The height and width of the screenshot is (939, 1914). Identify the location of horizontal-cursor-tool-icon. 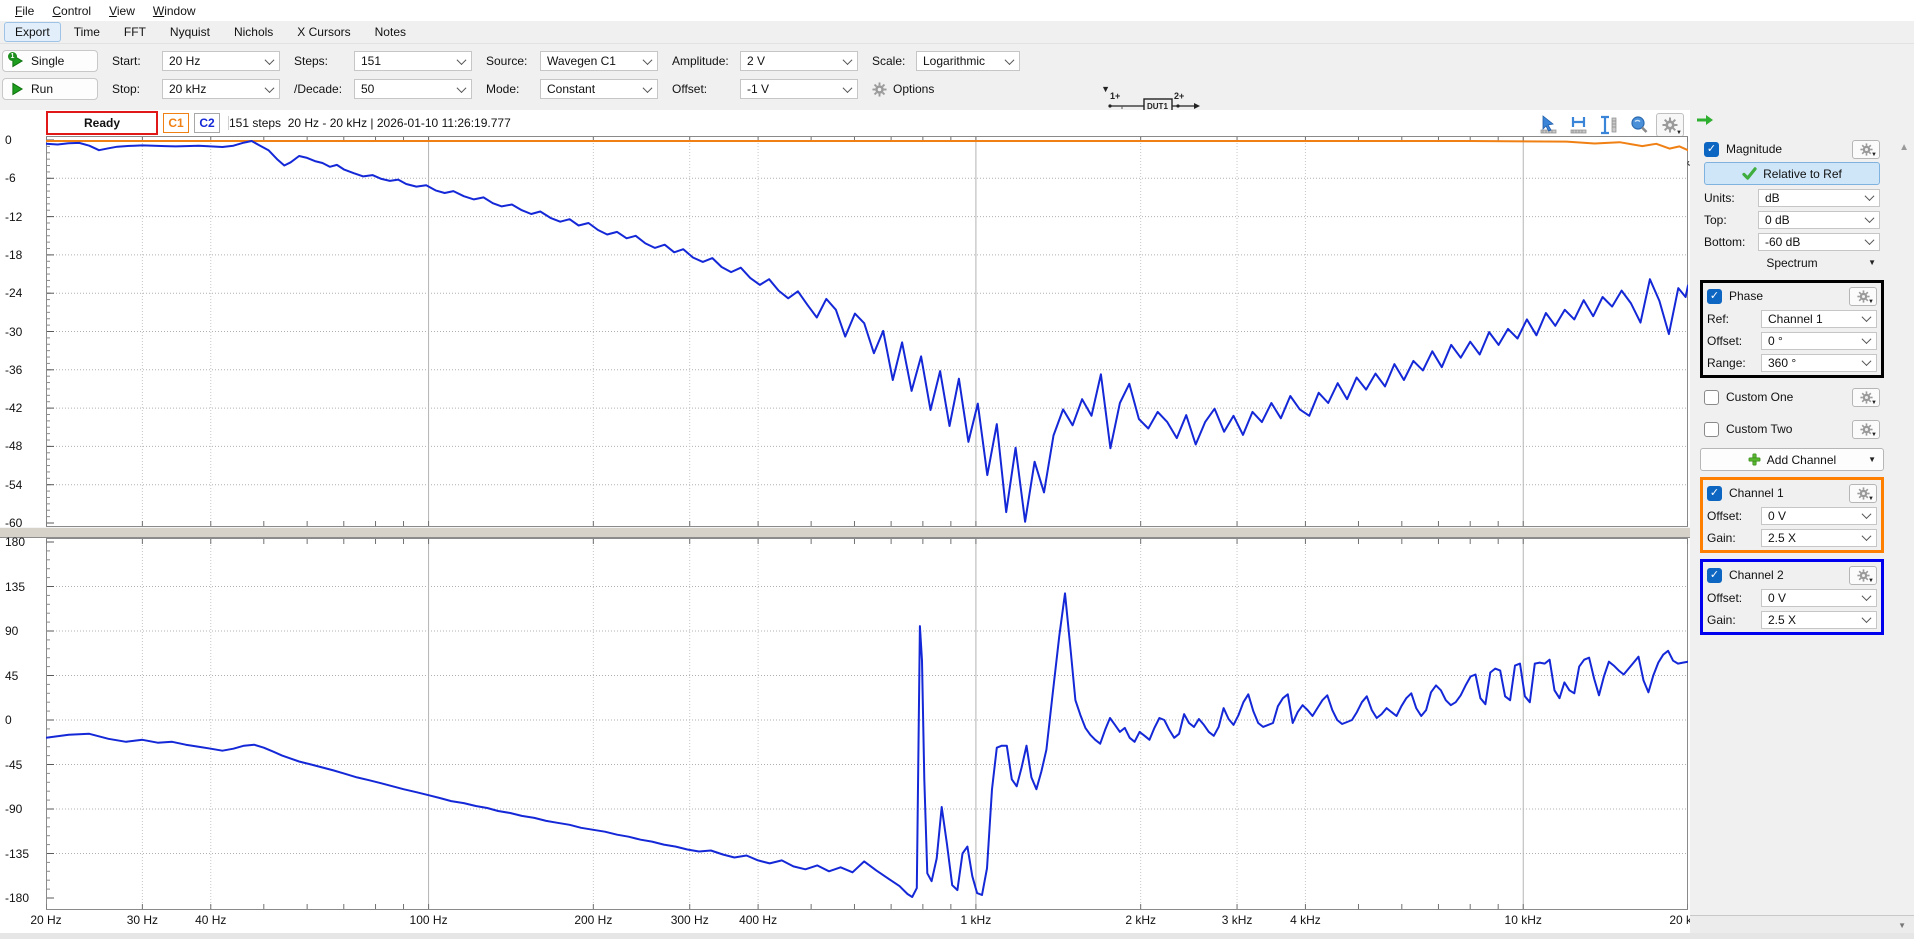
(1579, 125).